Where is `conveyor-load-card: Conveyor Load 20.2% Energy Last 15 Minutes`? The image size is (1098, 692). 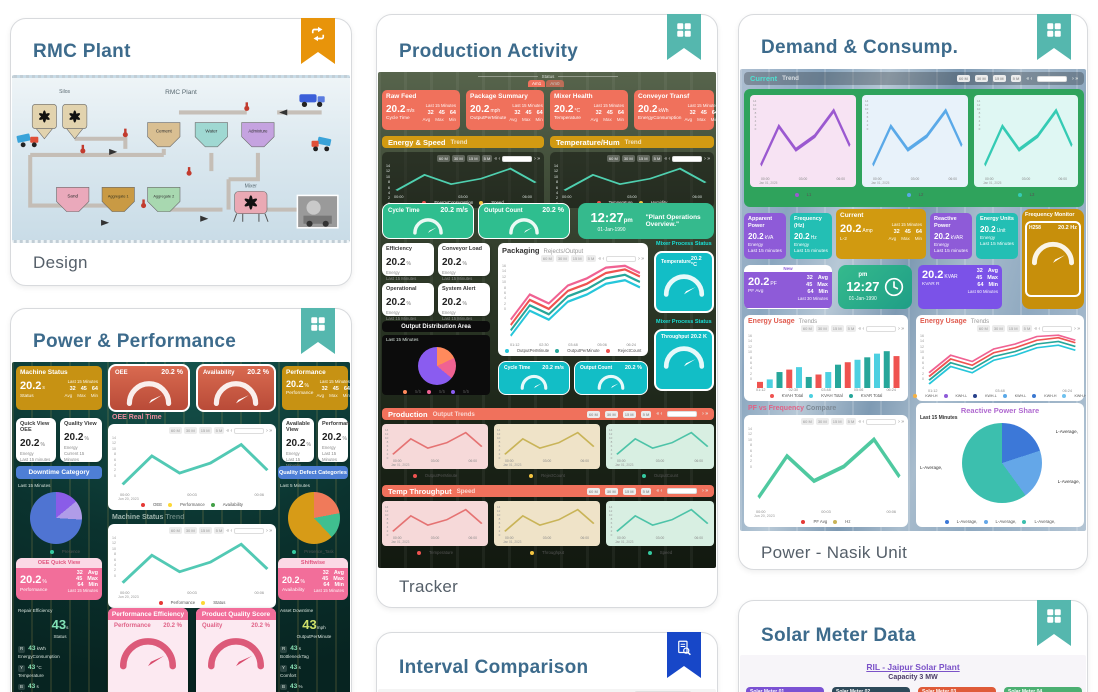 conveyor-load-card: Conveyor Load 20.2% Energy Last 15 Minutes is located at coordinates (464, 262).